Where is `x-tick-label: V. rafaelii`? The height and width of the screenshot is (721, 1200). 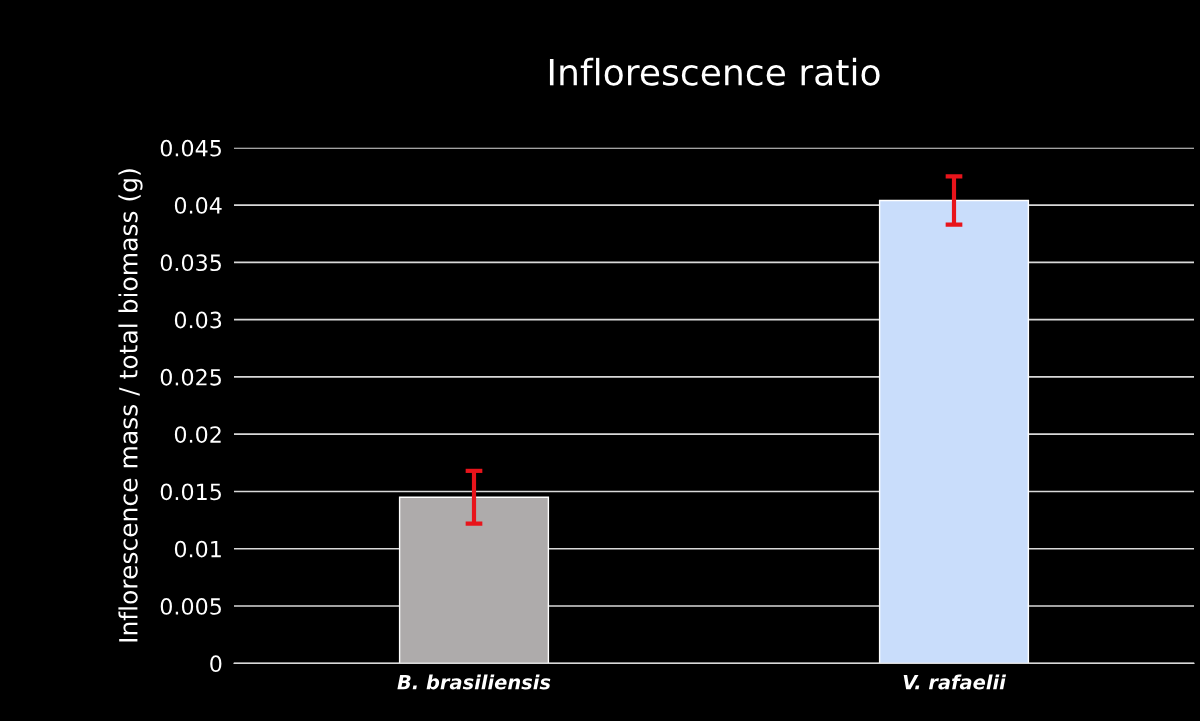
x-tick-label: V. rafaelii is located at coordinates (955, 682).